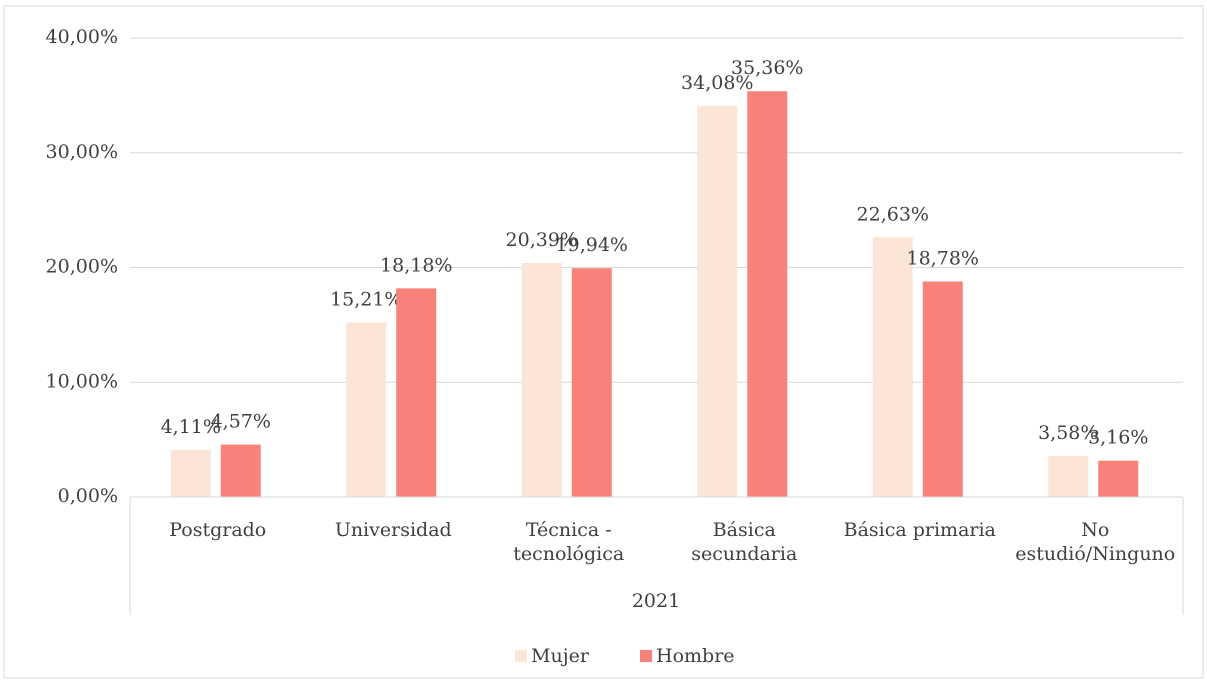  Describe the element at coordinates (82, 152) in the screenshot. I see `y-tick-label: 30,00%` at that location.